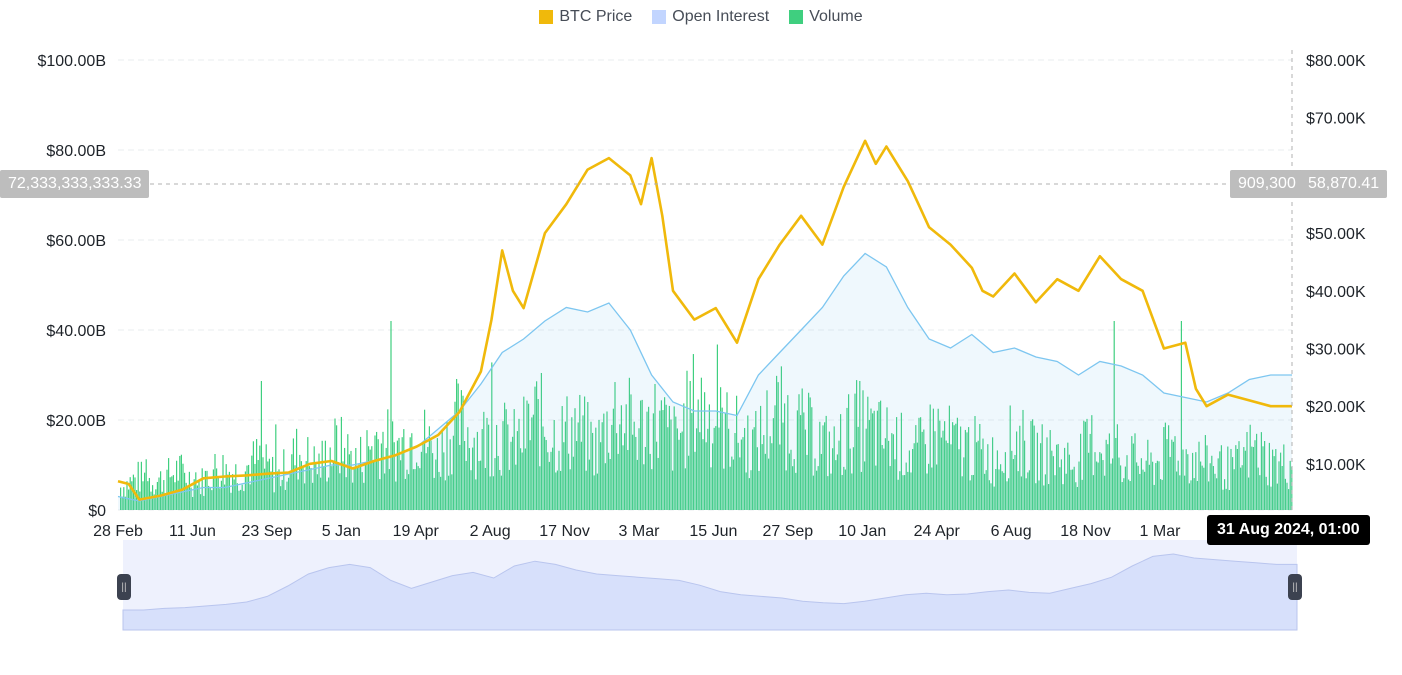 Image resolution: width=1402 pixels, height=675 pixels. Describe the element at coordinates (826, 17) in the screenshot. I see `legend-item-volume: Volume` at that location.